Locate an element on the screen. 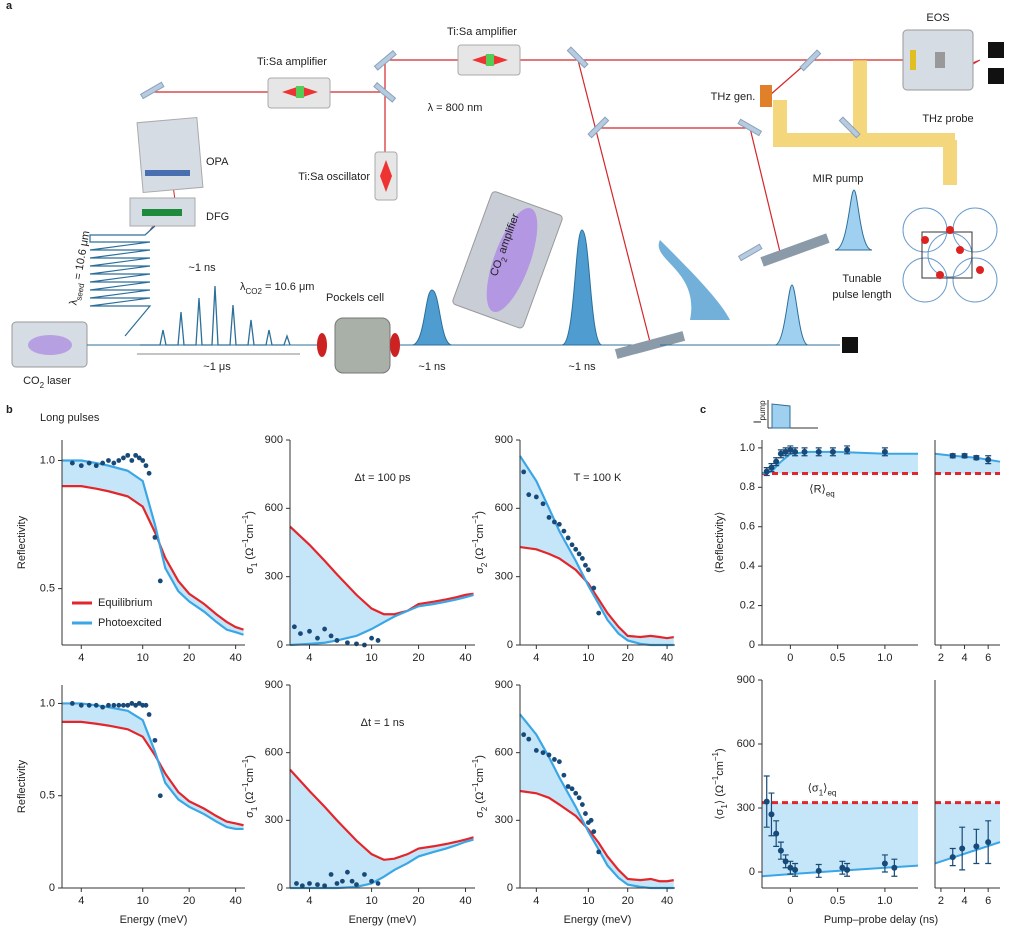  beam is located at coordinates (614, 201).